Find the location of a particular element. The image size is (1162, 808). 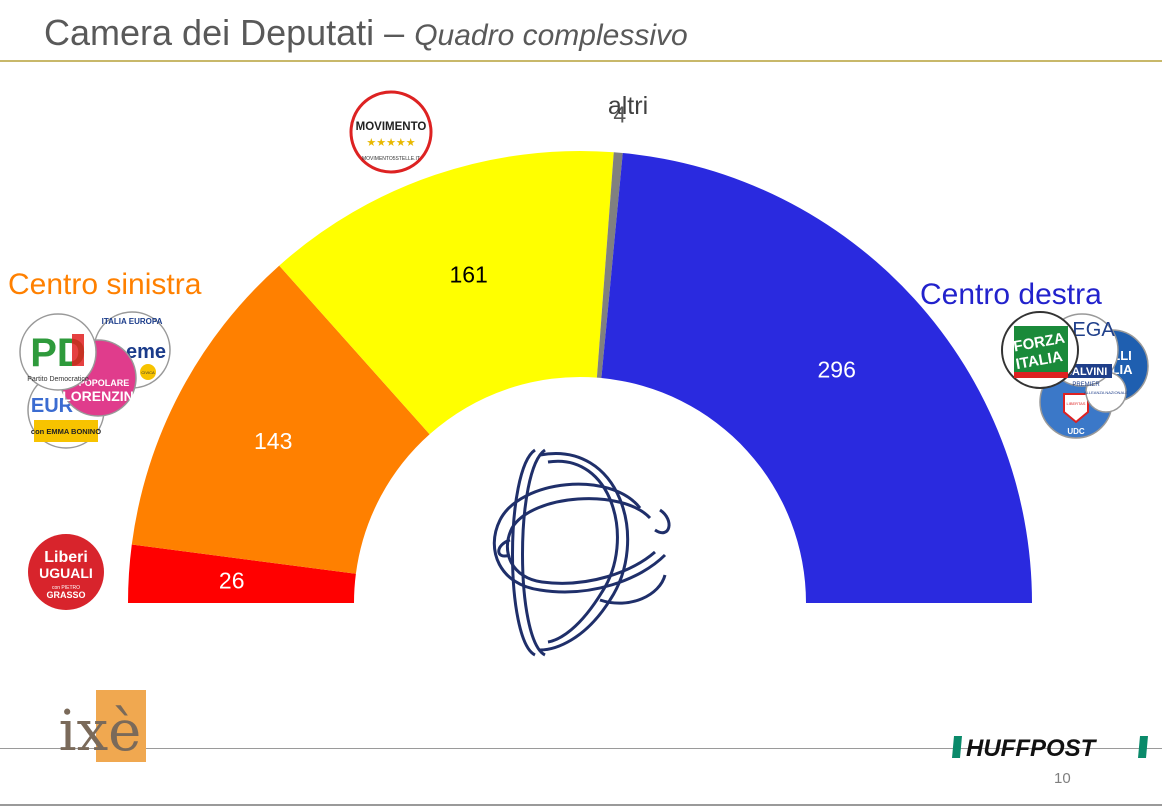

title-subtitle: Quadro complessivo is located at coordinates (551, 35).